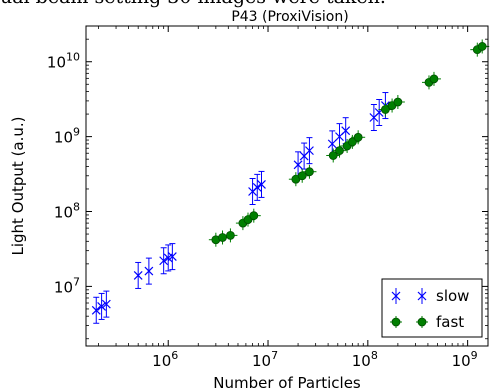  What do you see at coordinates (289, 17) in the screenshot?
I see `chart-title: P43 (ProxiVision)` at bounding box center [289, 17].